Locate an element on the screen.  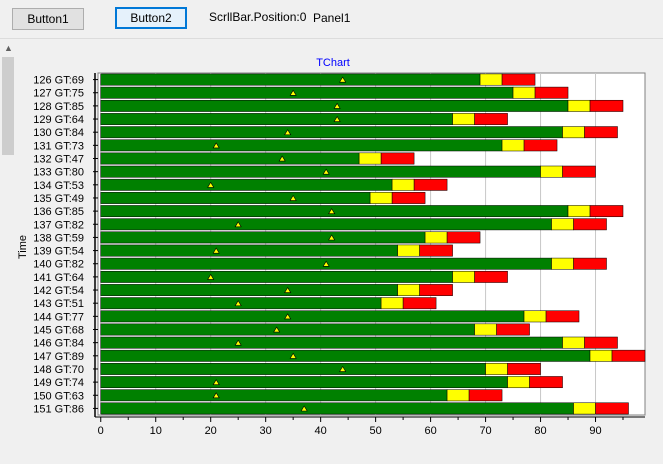
y-tick-label: 128 GT:85 is located at coordinates (58, 107).